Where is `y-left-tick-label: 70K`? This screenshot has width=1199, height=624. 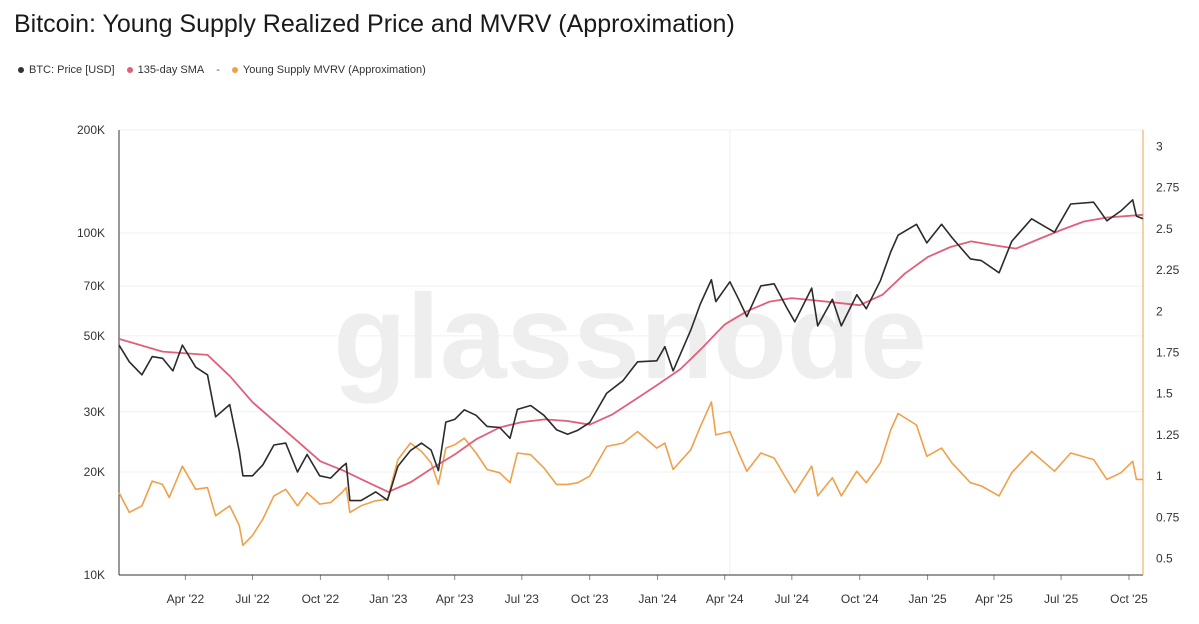
y-left-tick-label: 70K is located at coordinates (94, 286).